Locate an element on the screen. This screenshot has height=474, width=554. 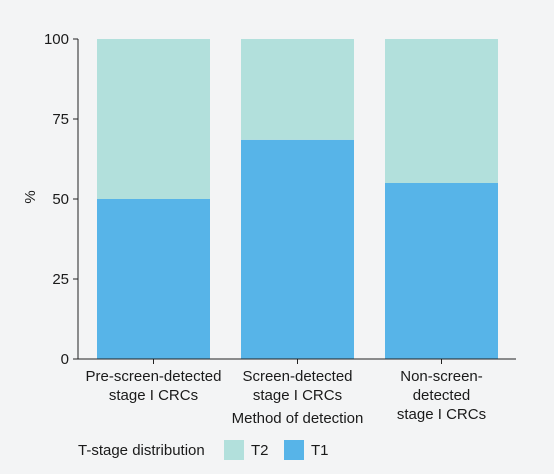
y-tick-label-50: 50 is located at coordinates (60, 199).